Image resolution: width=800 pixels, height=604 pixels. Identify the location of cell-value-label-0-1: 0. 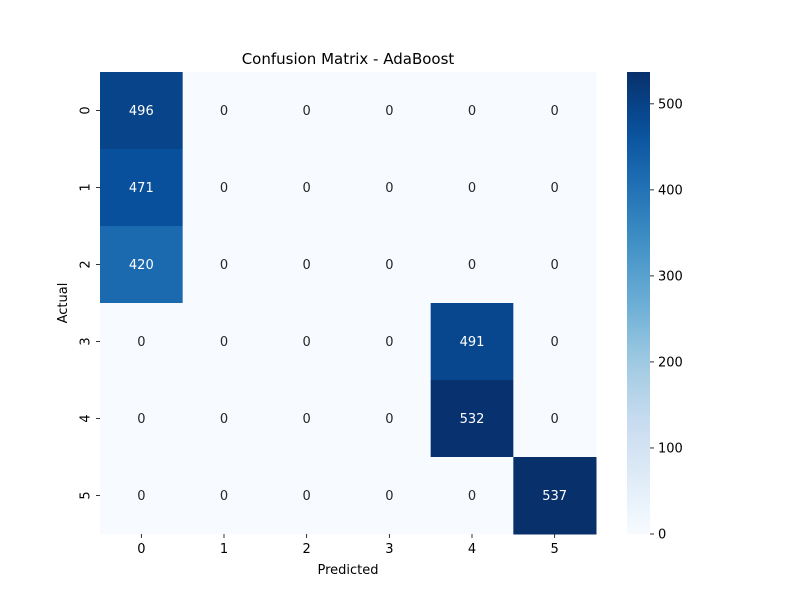
(224, 111).